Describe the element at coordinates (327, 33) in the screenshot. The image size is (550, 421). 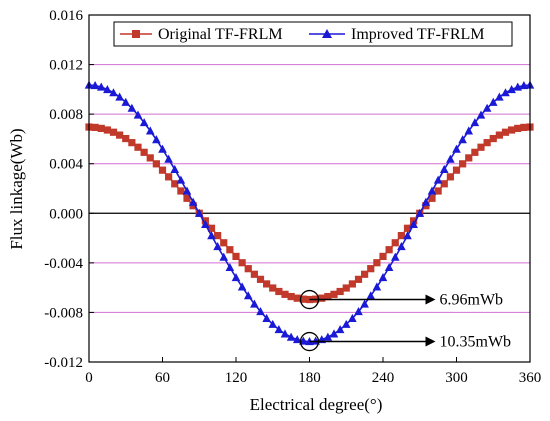
I see `legend-marker-improved` at that location.